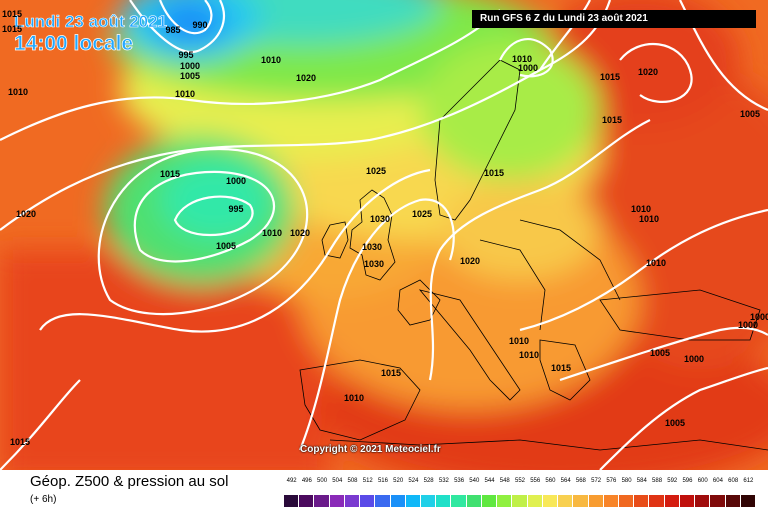  What do you see at coordinates (580, 481) in the screenshot?
I see `legend-value: 568` at bounding box center [580, 481].